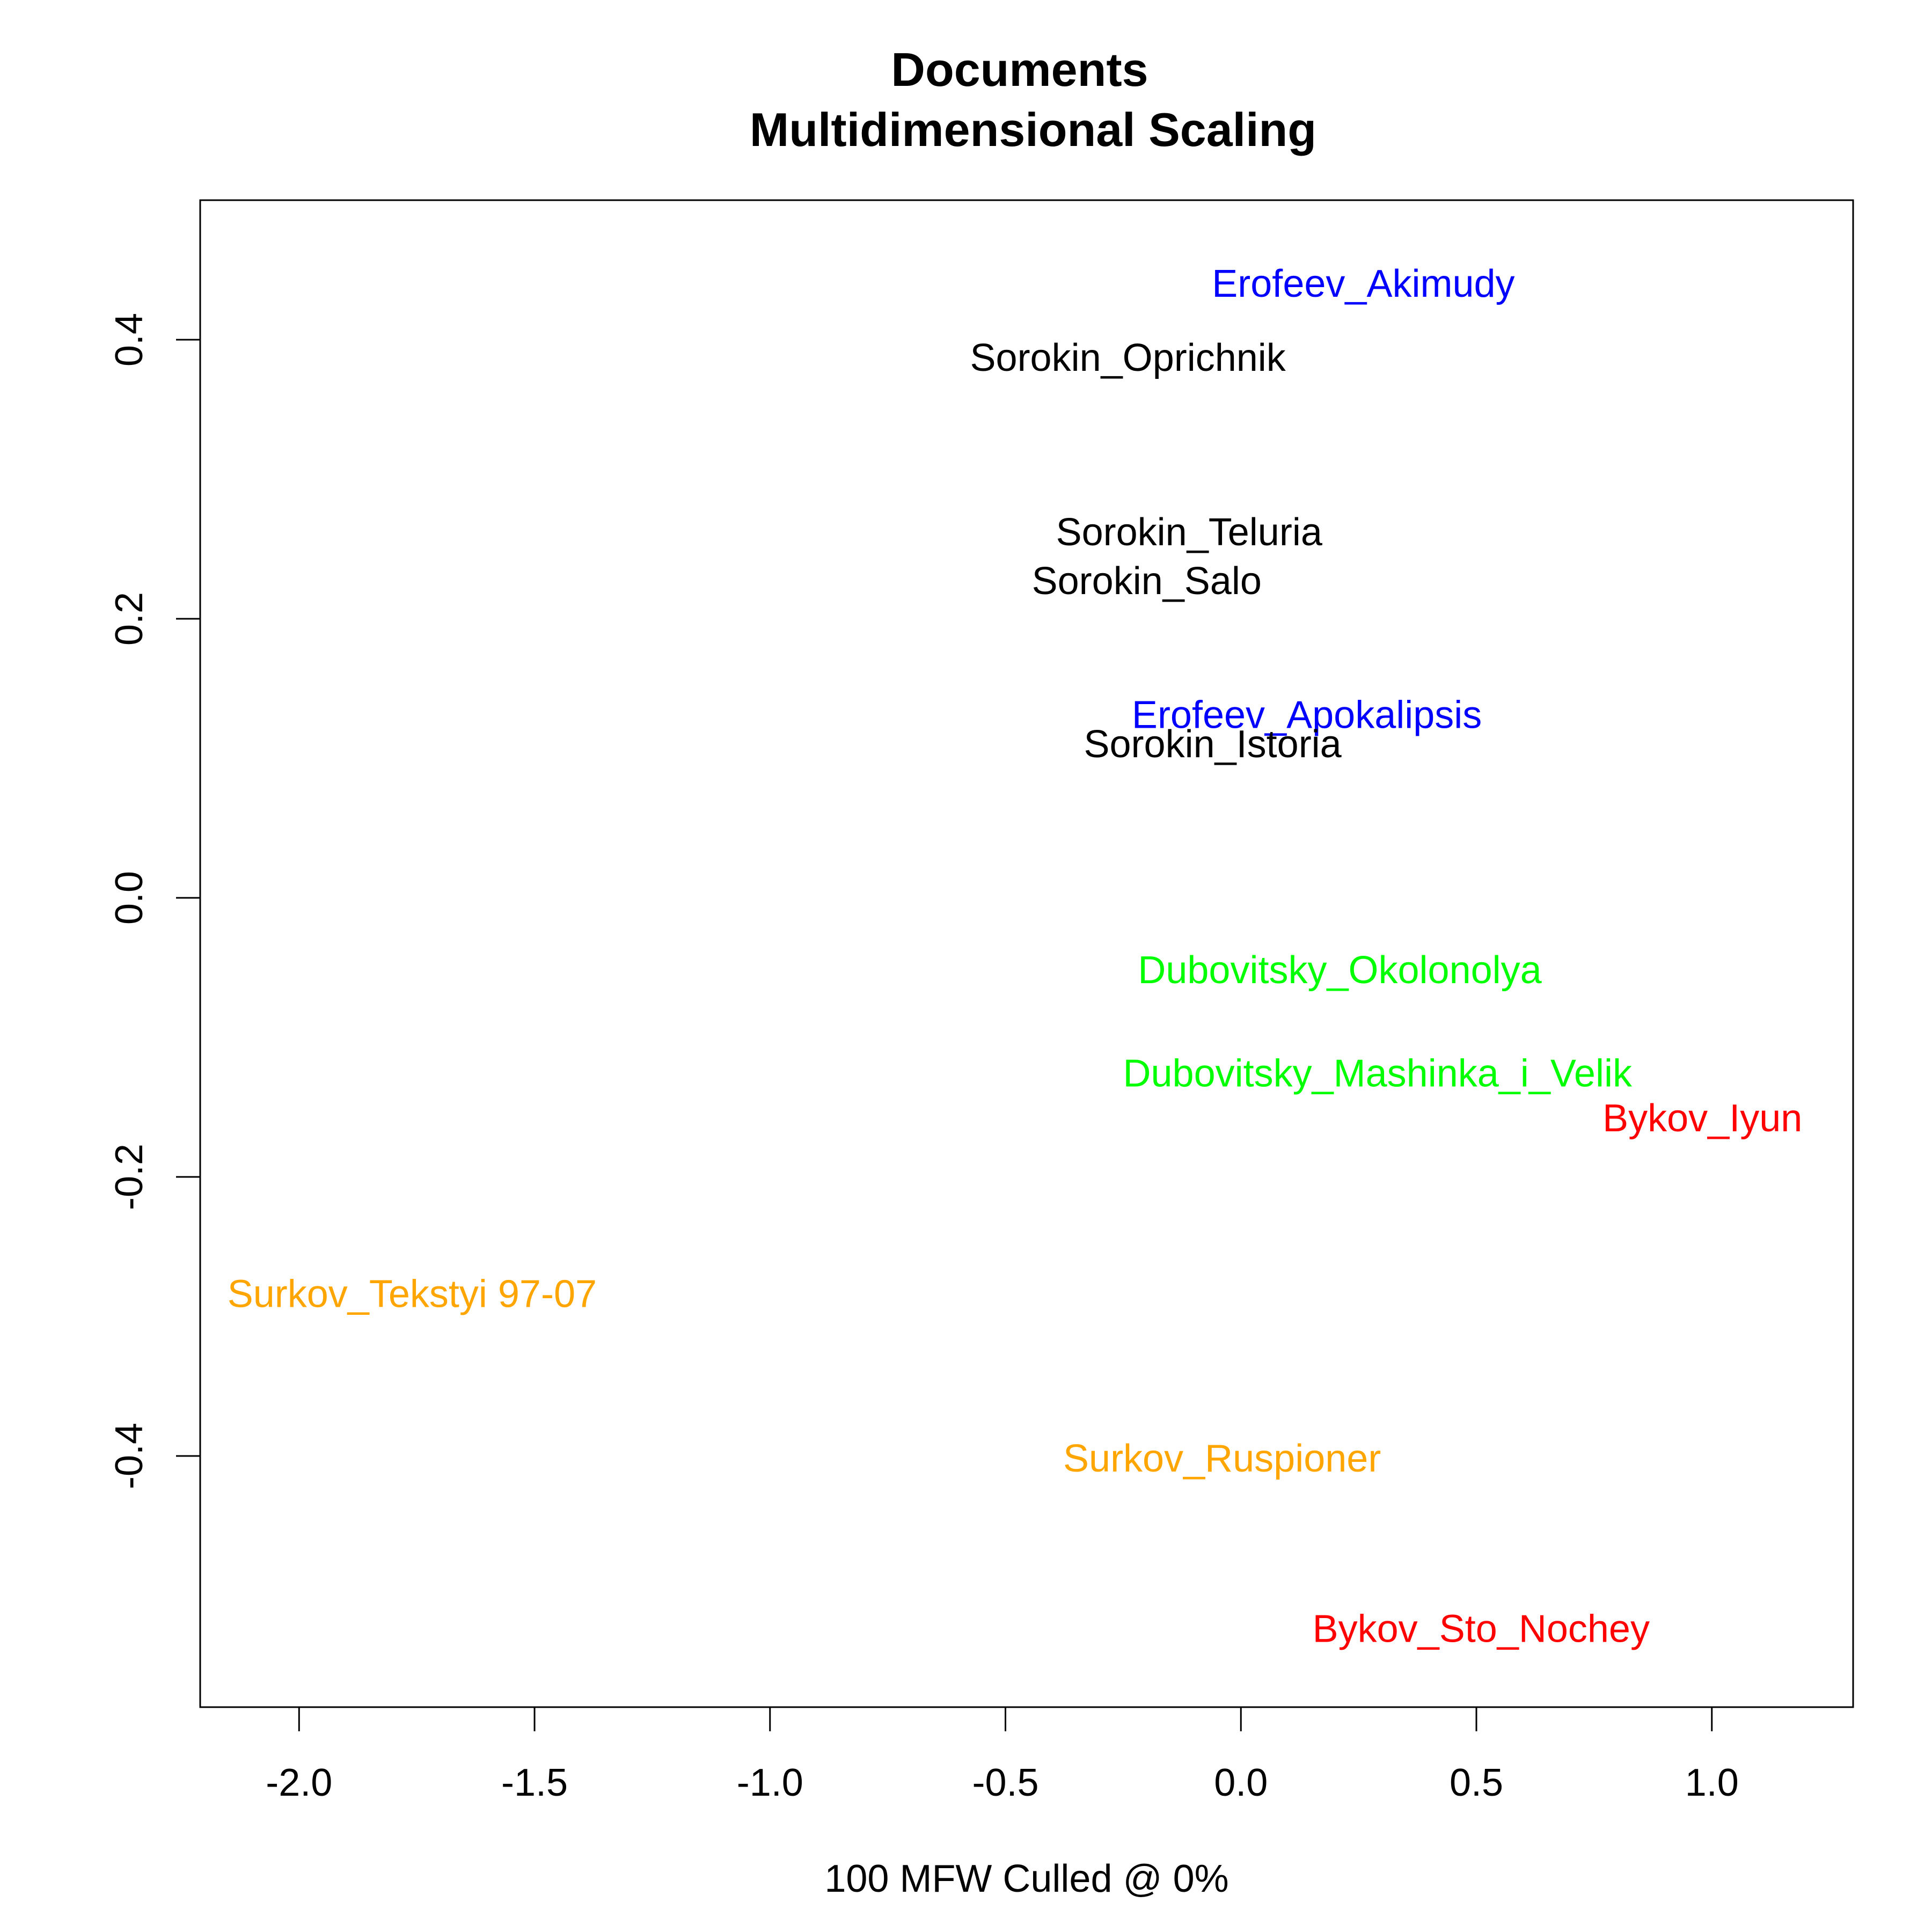  What do you see at coordinates (1307, 714) in the screenshot?
I see `point-label: Erofeev_Apokalipsis` at bounding box center [1307, 714].